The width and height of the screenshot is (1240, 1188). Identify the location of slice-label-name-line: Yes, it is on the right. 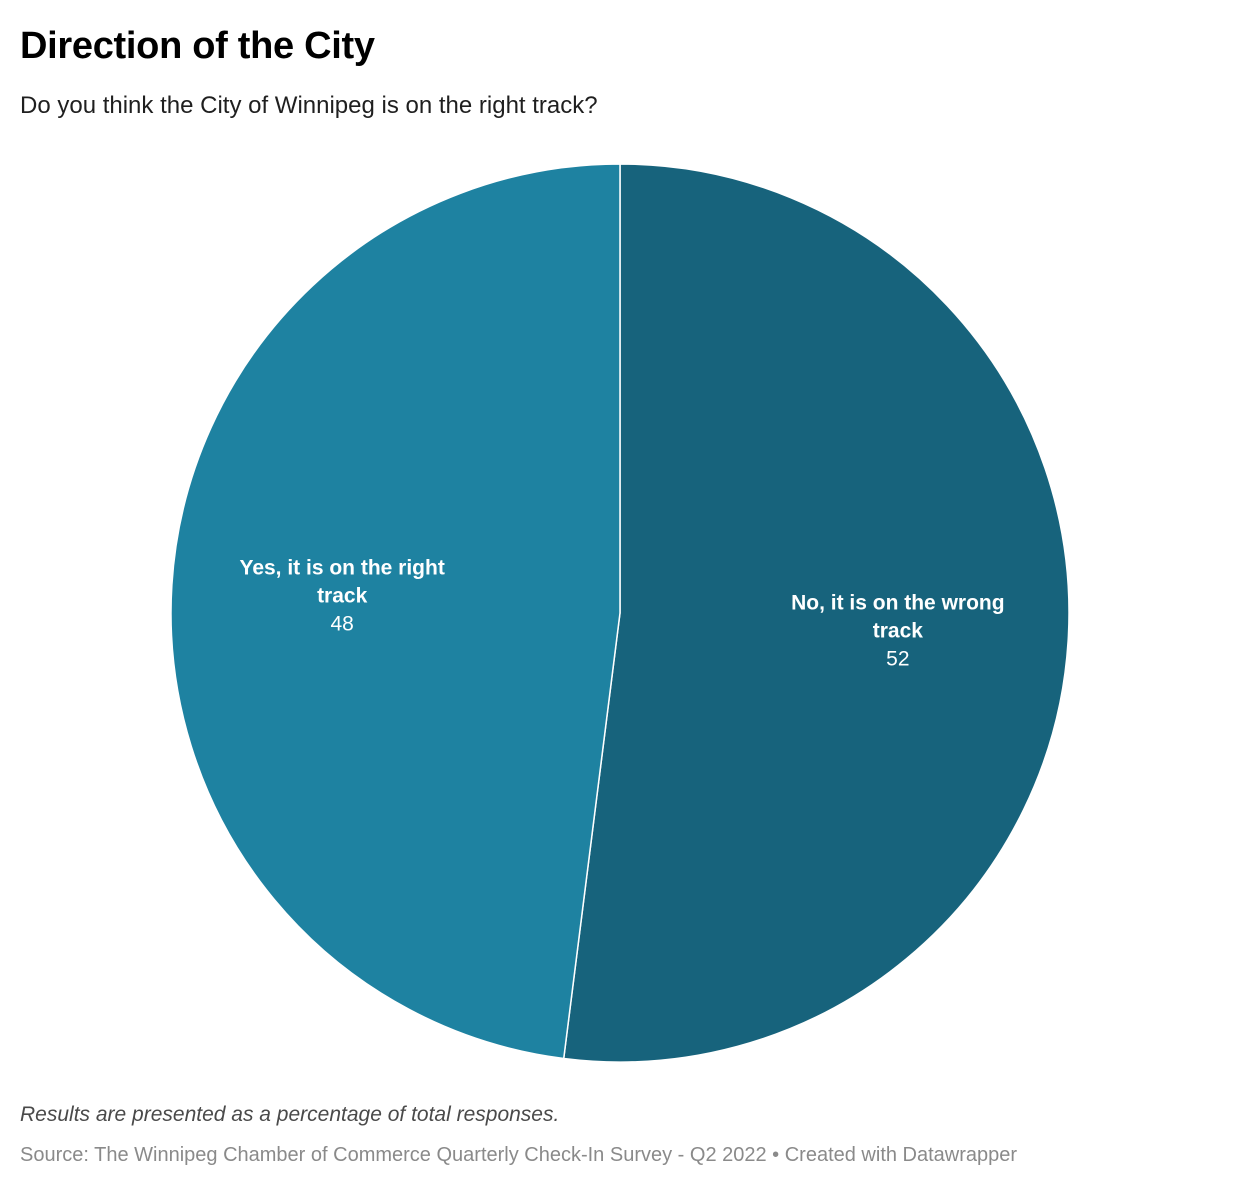
(341, 568).